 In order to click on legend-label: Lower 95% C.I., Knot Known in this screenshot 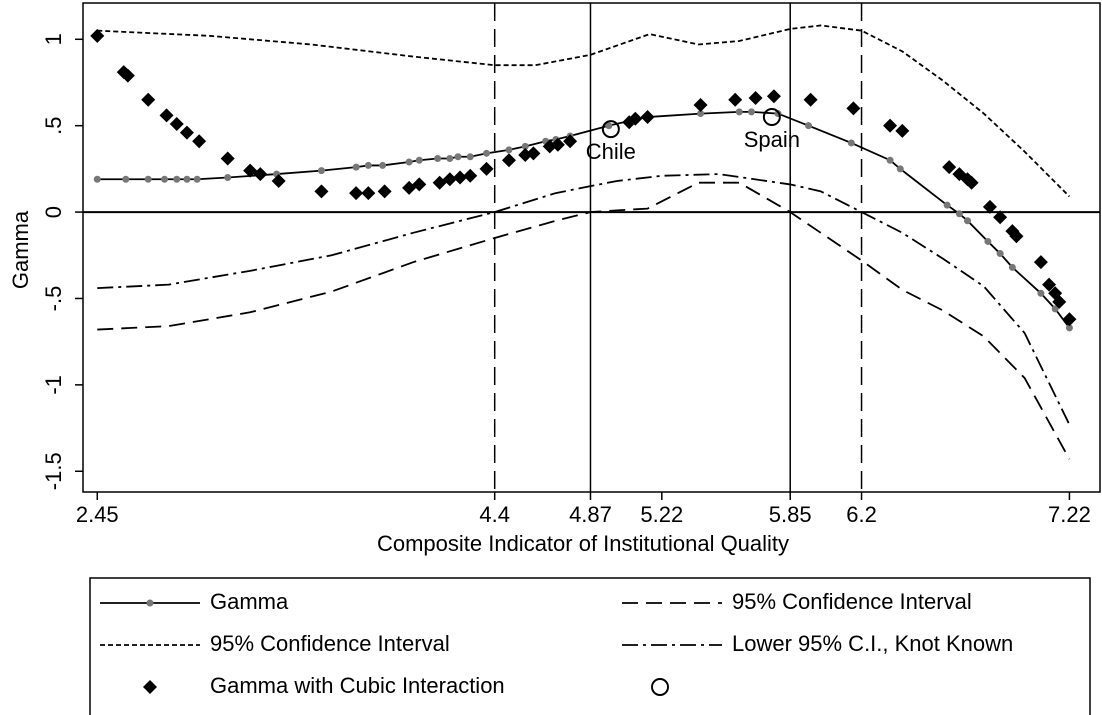, I will do `click(872, 643)`.